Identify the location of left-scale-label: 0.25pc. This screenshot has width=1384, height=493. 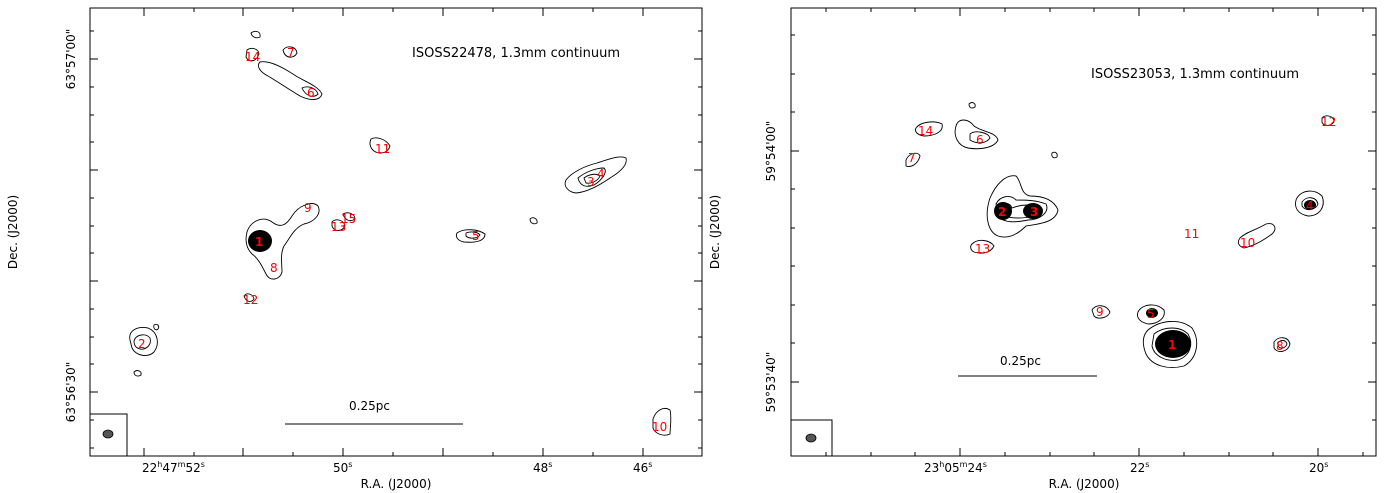
(369, 406).